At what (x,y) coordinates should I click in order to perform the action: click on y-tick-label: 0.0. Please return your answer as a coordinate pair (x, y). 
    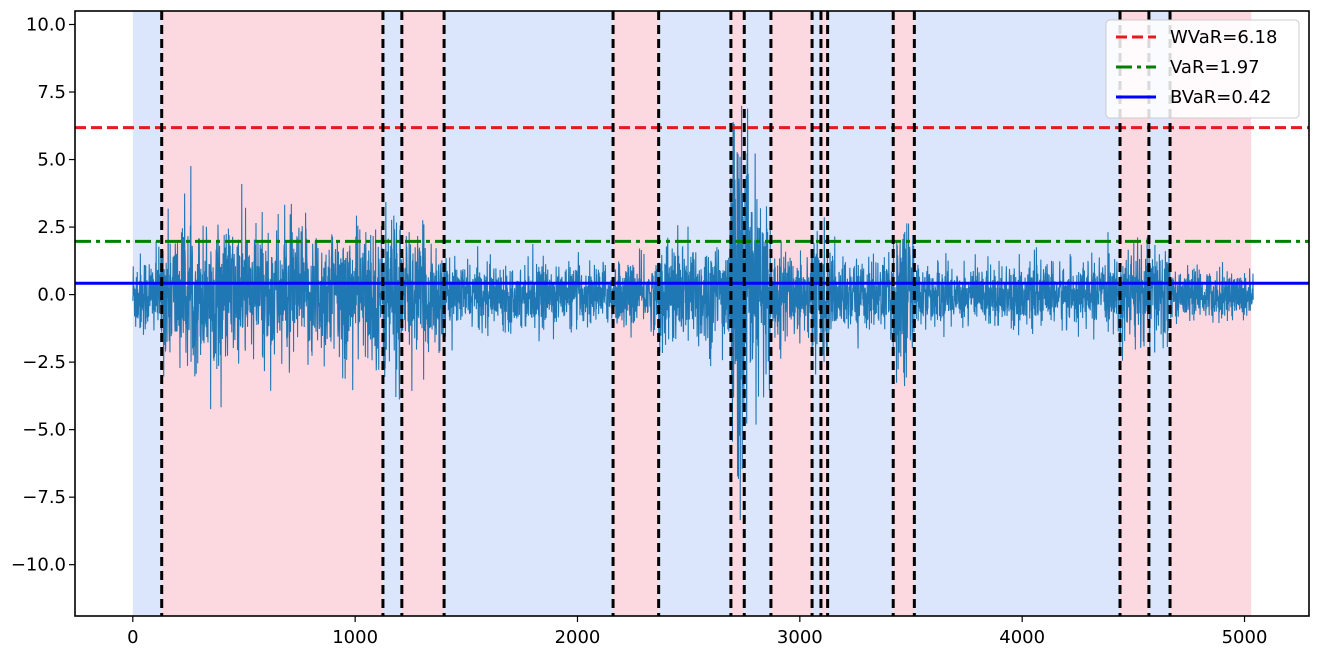
    Looking at the image, I should click on (51, 295).